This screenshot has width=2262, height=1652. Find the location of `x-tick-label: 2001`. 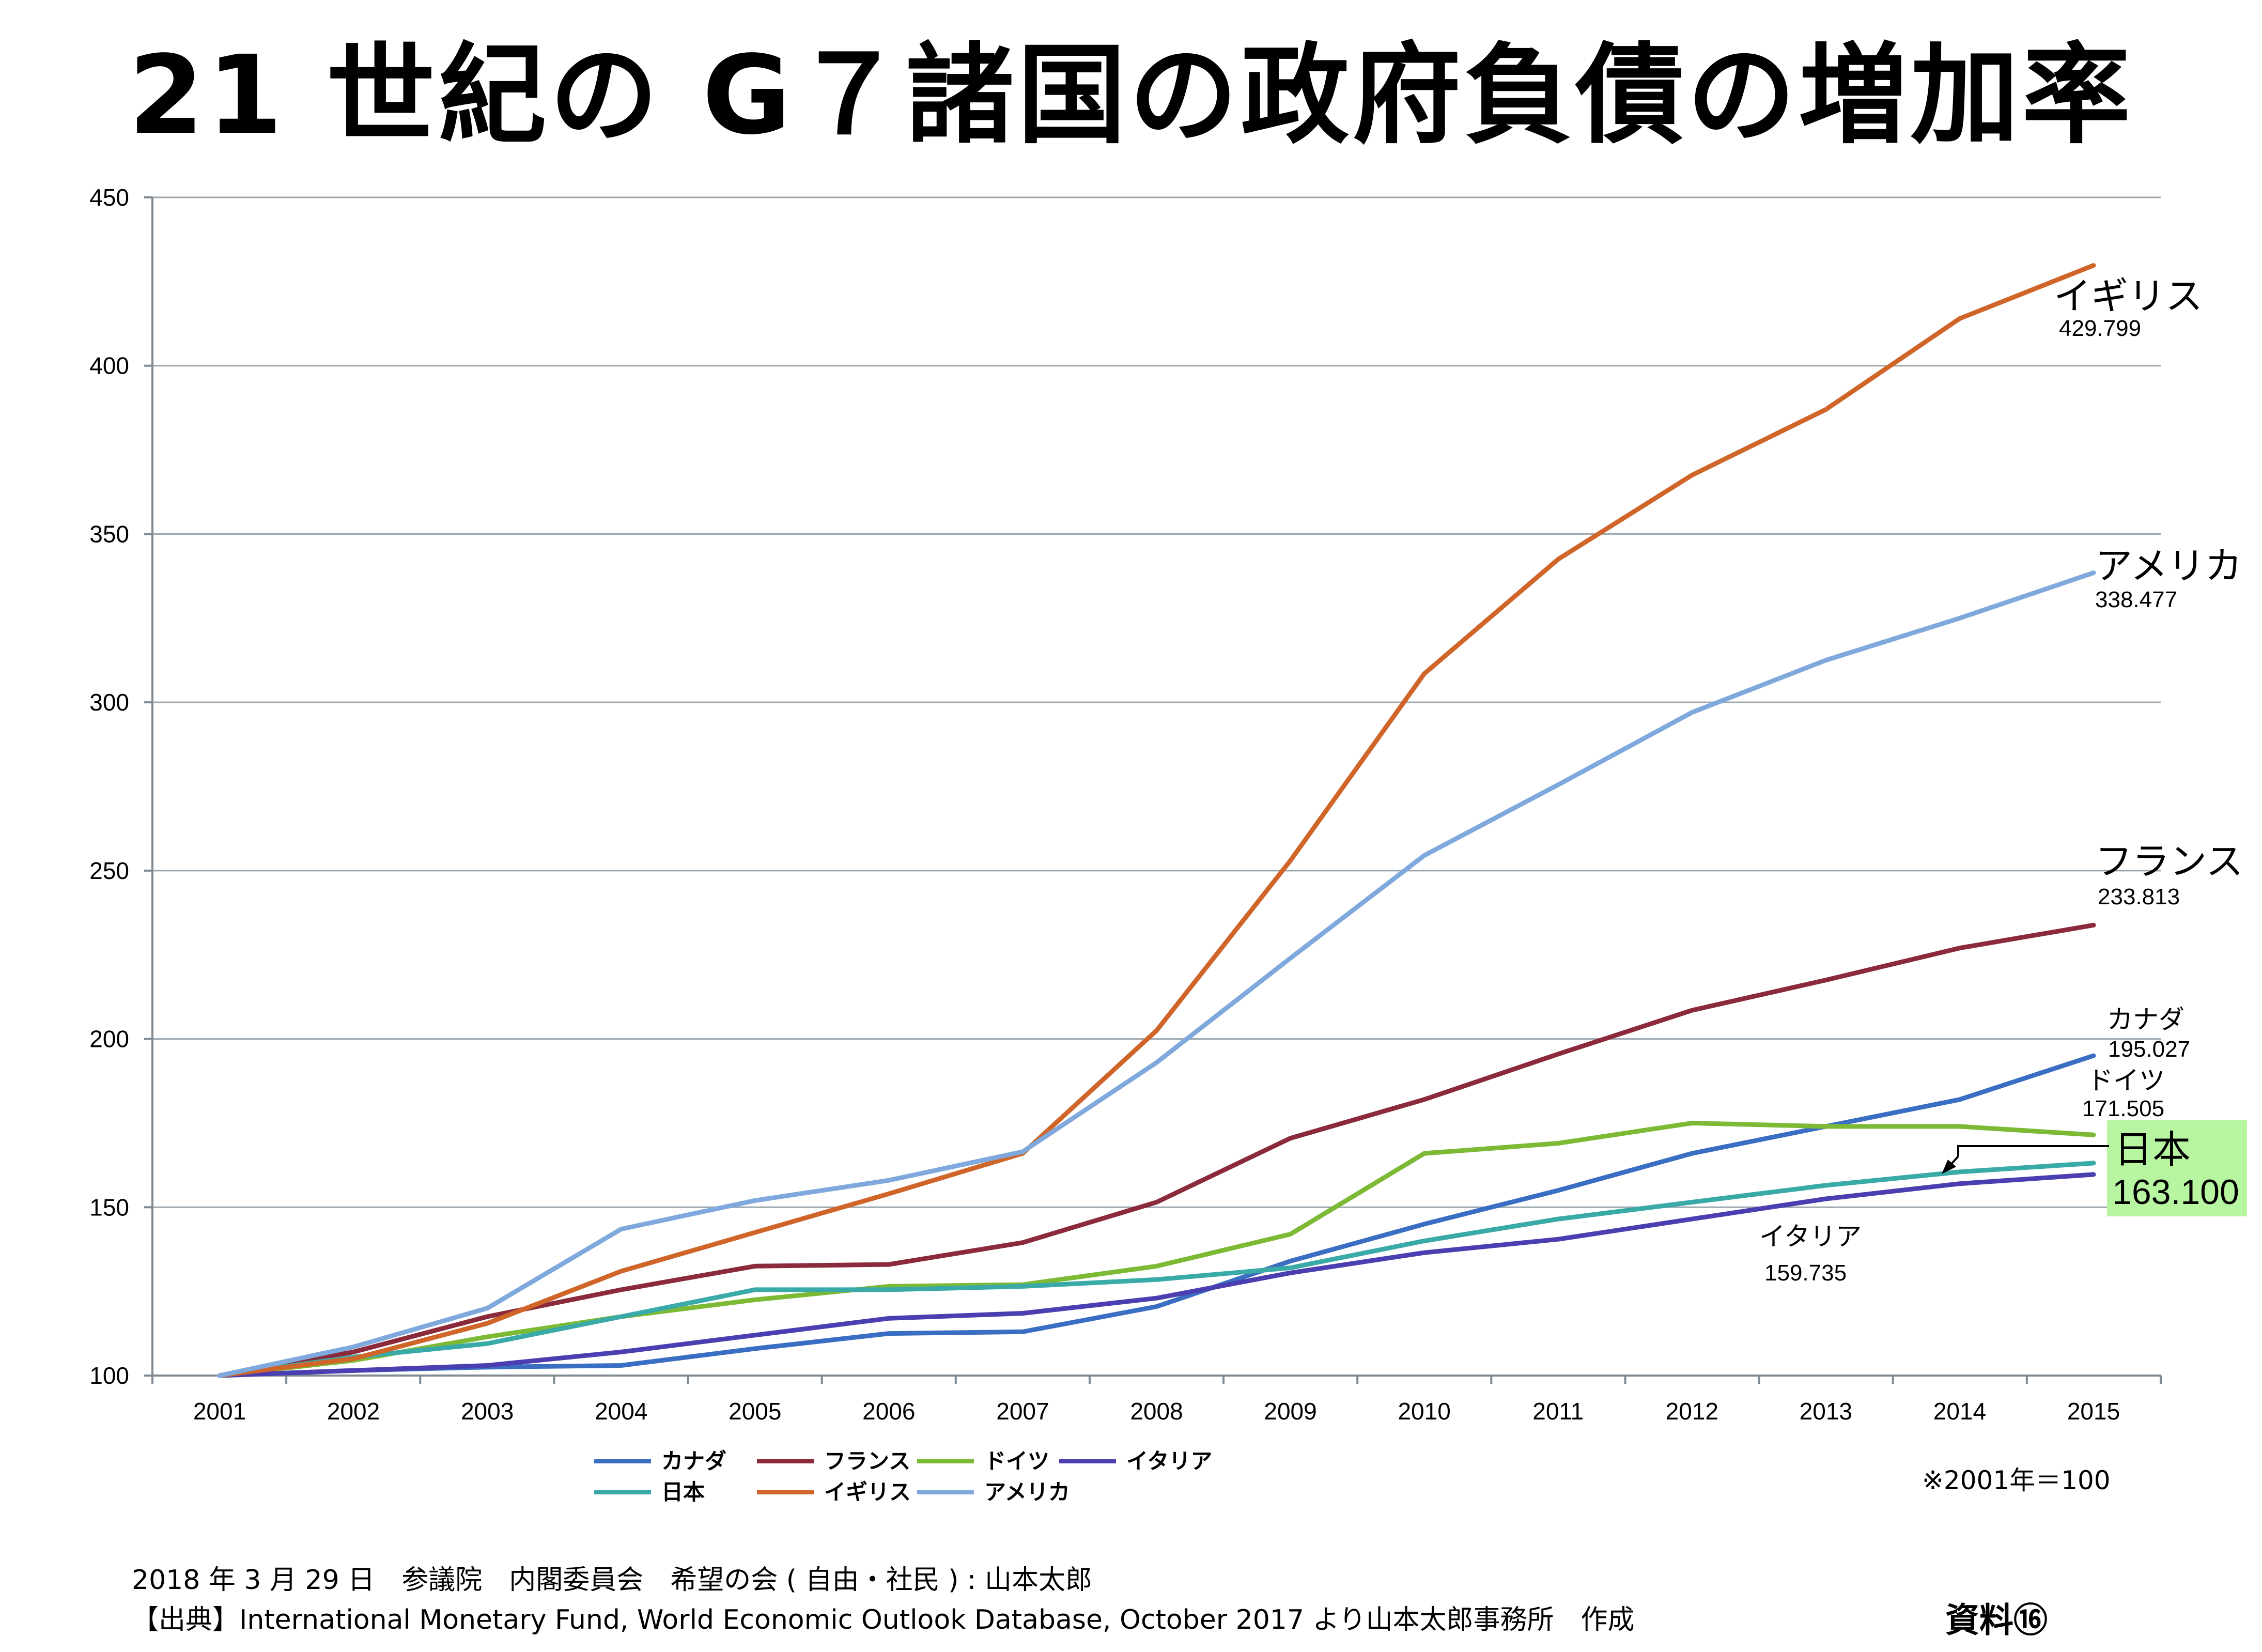

x-tick-label: 2001 is located at coordinates (219, 1412).